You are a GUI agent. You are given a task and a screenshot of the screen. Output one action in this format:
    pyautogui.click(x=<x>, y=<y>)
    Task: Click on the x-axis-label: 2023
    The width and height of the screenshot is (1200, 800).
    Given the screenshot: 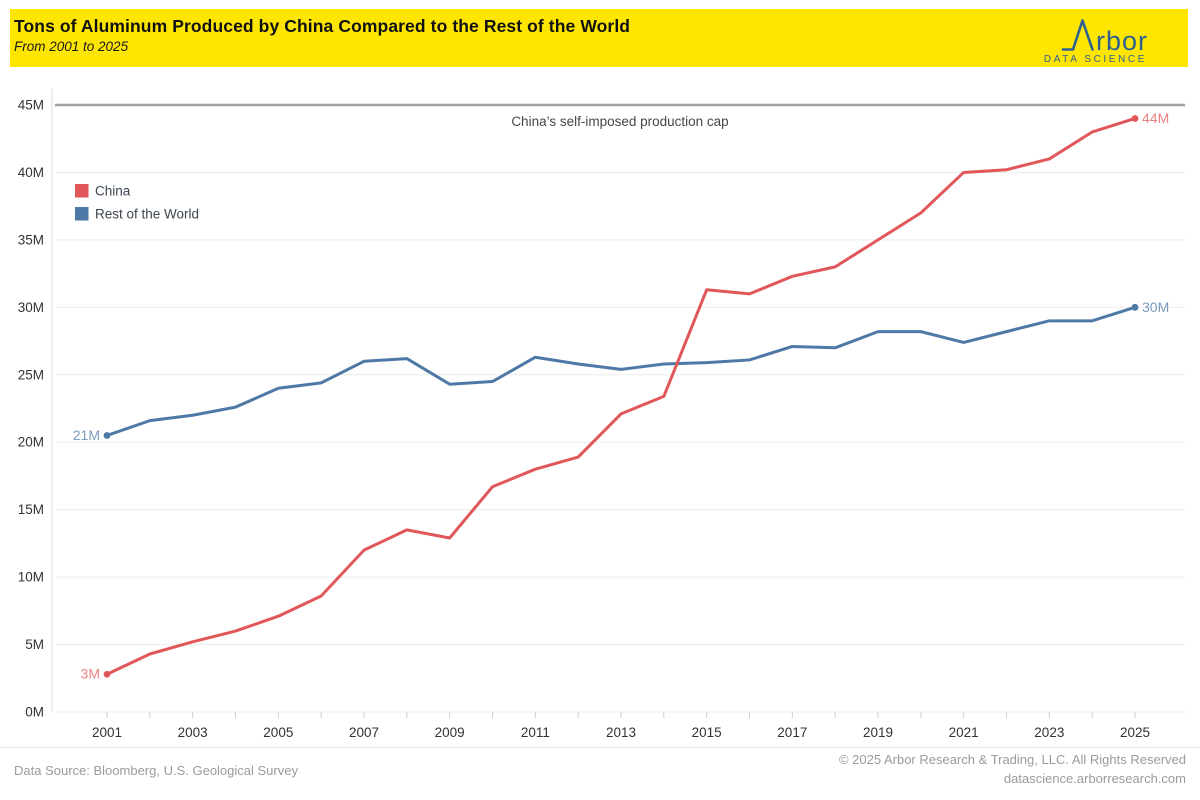 What is the action you would take?
    pyautogui.click(x=1049, y=732)
    